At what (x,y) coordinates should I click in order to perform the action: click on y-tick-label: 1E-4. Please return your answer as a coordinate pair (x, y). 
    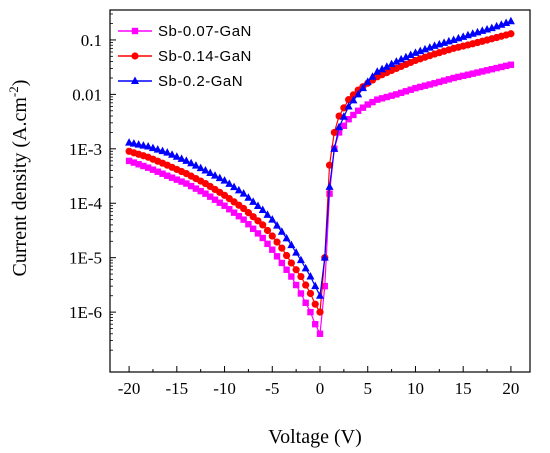
    Looking at the image, I should click on (86, 203).